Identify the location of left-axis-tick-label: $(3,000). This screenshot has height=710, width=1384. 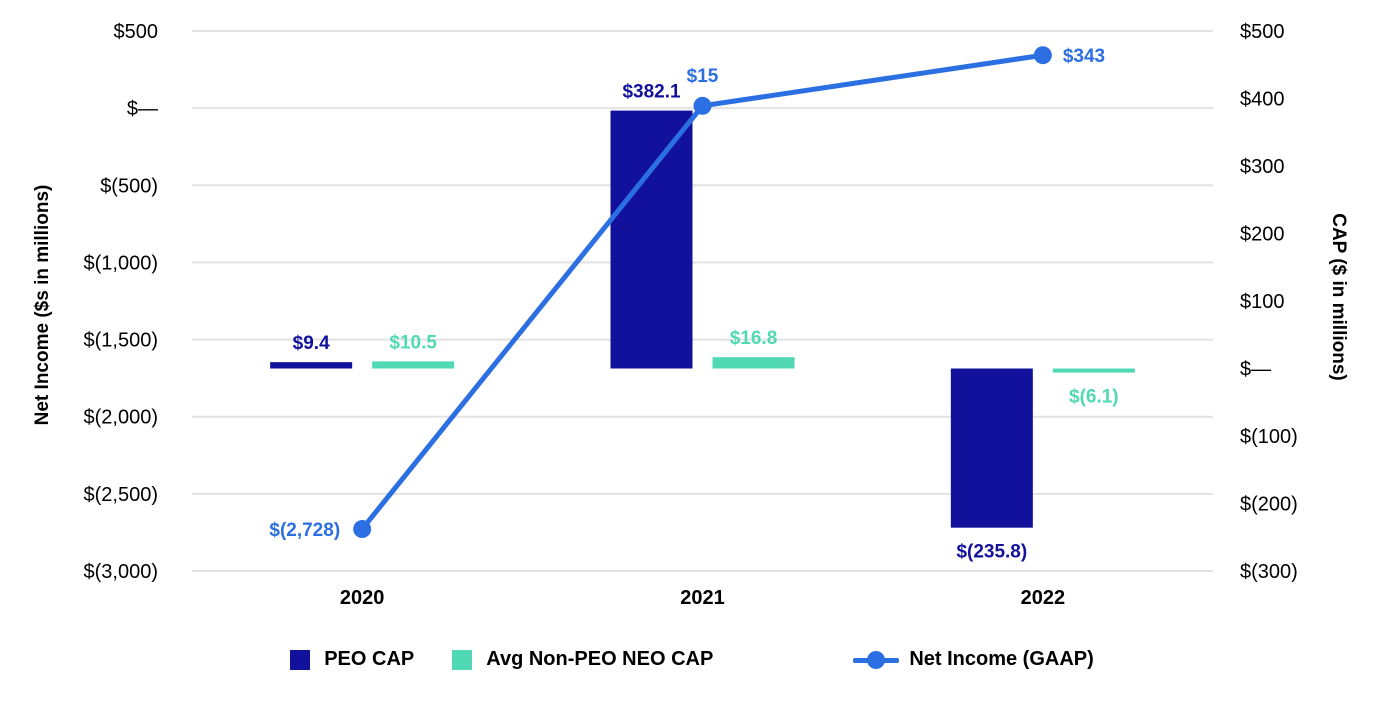
(121, 572).